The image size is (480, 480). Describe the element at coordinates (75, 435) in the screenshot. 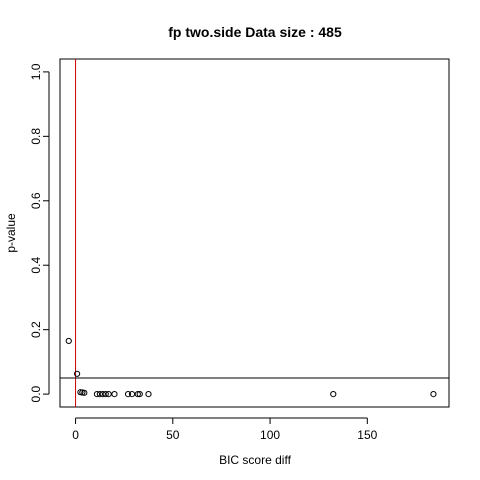

I see `x-tick-label: 0` at that location.